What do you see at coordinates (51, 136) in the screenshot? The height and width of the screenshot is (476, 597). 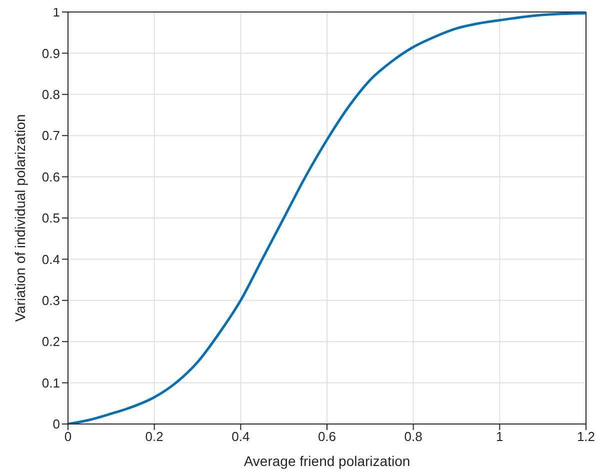 I see `y-tick-label: 0.7` at bounding box center [51, 136].